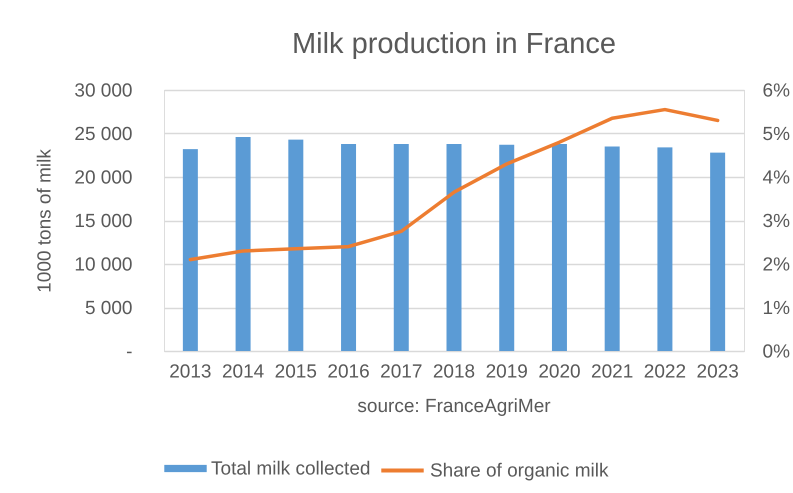 The height and width of the screenshot is (493, 793). Describe the element at coordinates (717, 372) in the screenshot. I see `x-tick-label: 2023` at that location.